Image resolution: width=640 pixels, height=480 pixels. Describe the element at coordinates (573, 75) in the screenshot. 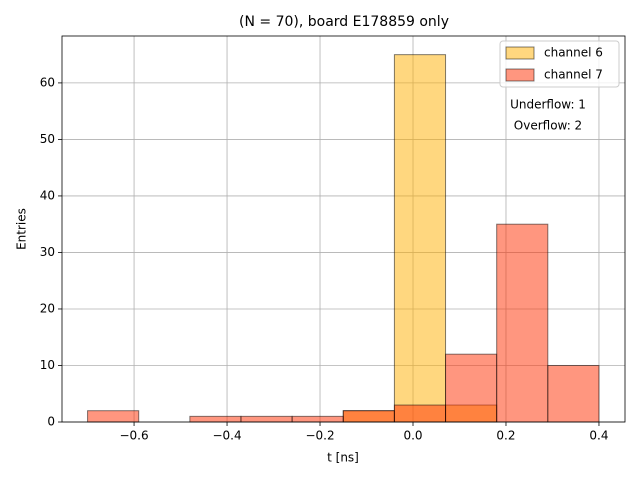

I see `legend-label: channel 7` at that location.